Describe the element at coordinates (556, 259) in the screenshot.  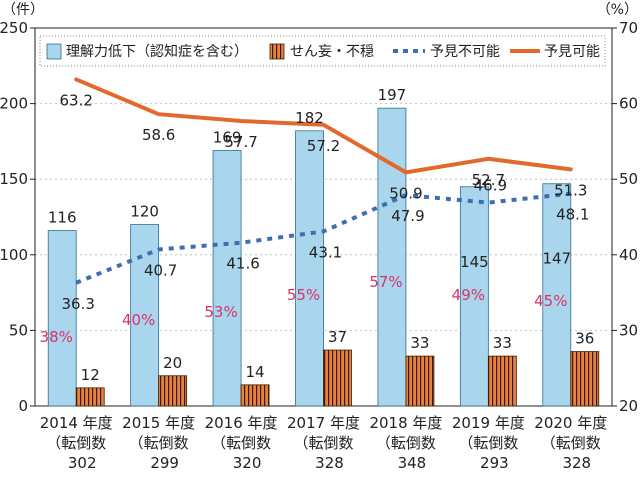
I see `bar-cognitive-label: 147` at that location.